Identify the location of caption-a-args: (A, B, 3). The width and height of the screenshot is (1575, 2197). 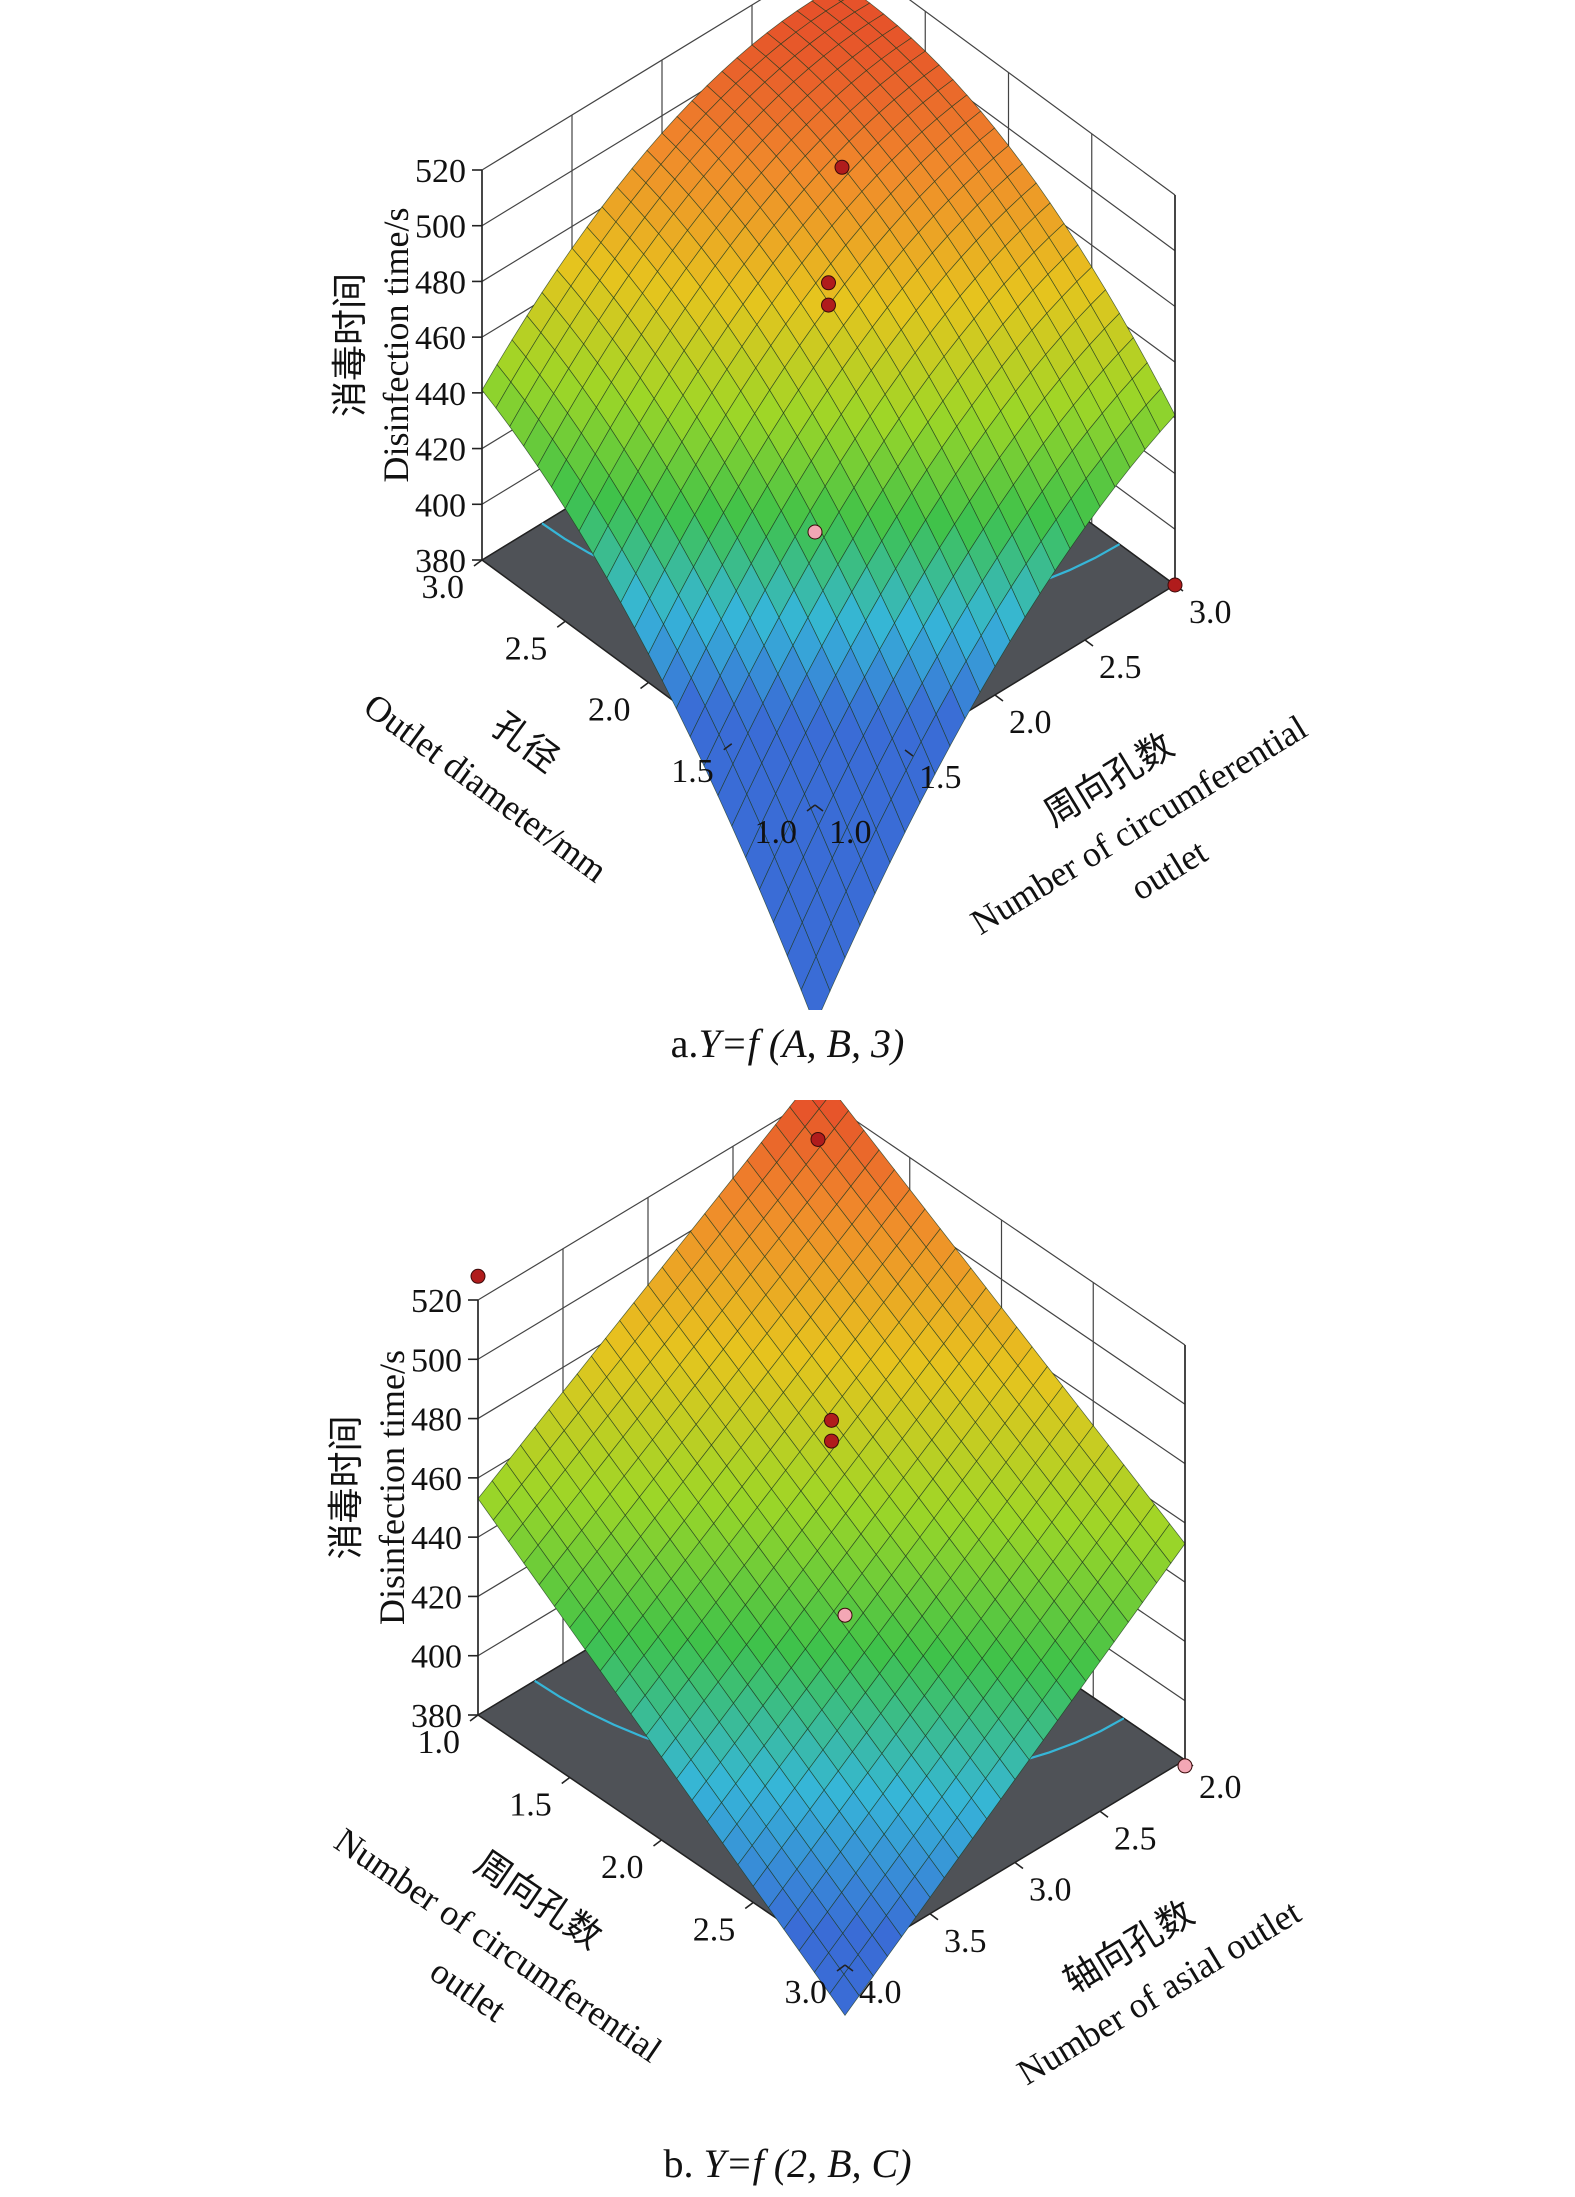
(836, 1043).